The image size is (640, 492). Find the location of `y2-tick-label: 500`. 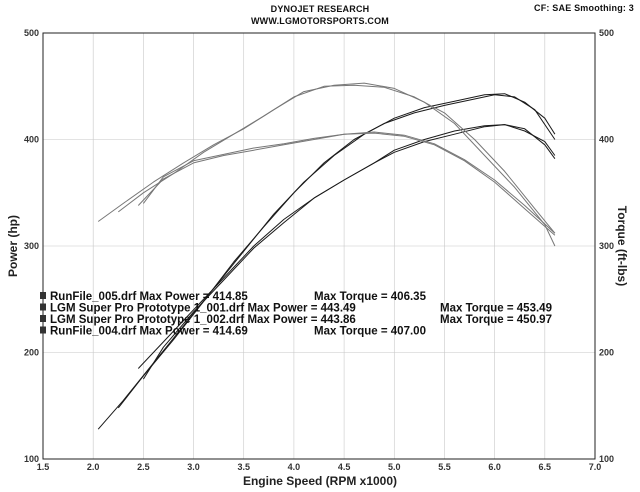

y2-tick-label: 500 is located at coordinates (606, 33).